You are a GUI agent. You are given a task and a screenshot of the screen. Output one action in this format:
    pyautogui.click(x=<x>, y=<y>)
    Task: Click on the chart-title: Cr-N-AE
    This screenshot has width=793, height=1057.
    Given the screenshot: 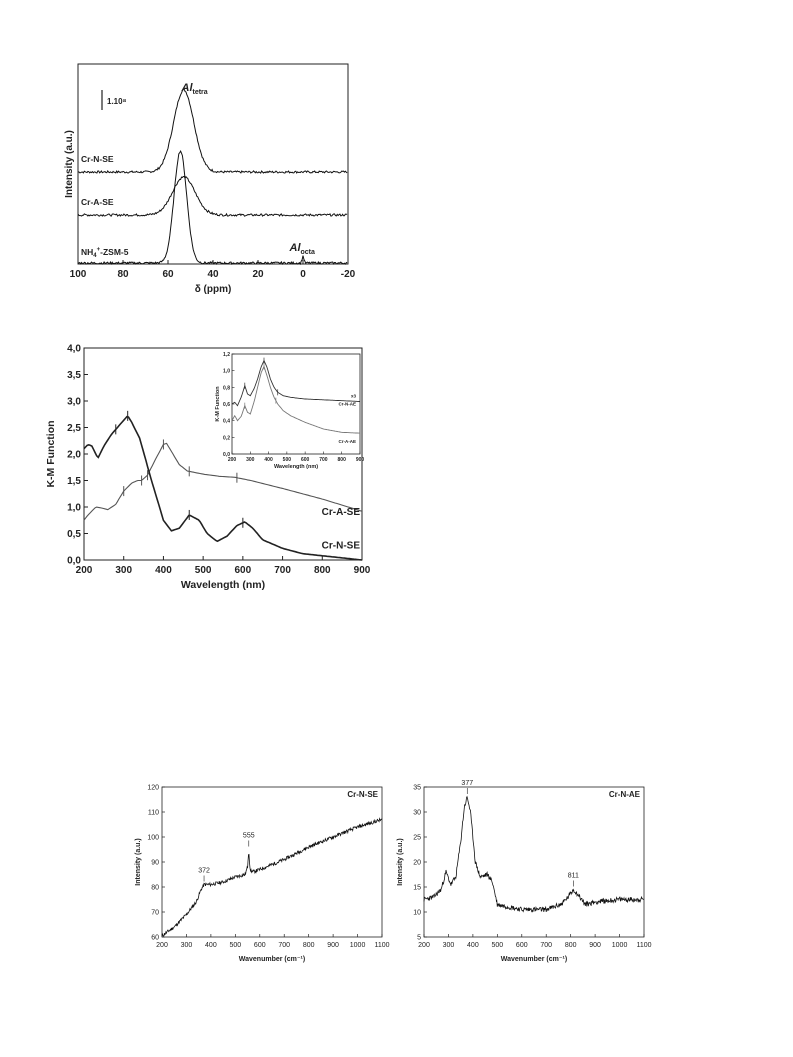 What is the action you would take?
    pyautogui.click(x=625, y=794)
    